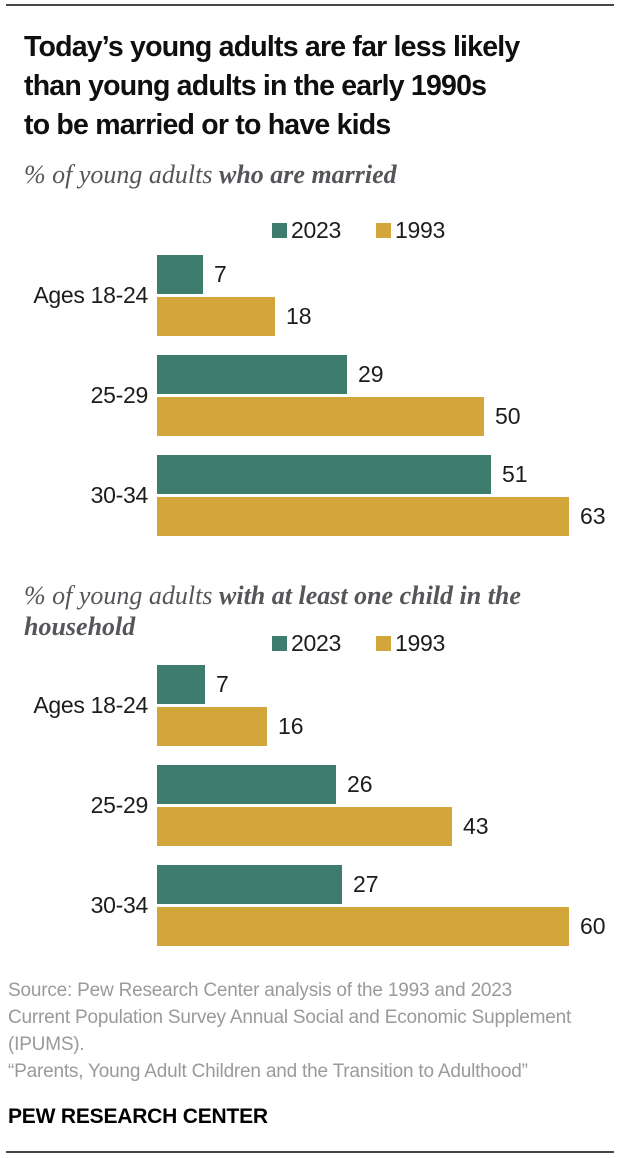 Image resolution: width=620 pixels, height=1158 pixels. Describe the element at coordinates (272, 611) in the screenshot. I see `subtitle-emphasis: with at least one child in the household` at that location.